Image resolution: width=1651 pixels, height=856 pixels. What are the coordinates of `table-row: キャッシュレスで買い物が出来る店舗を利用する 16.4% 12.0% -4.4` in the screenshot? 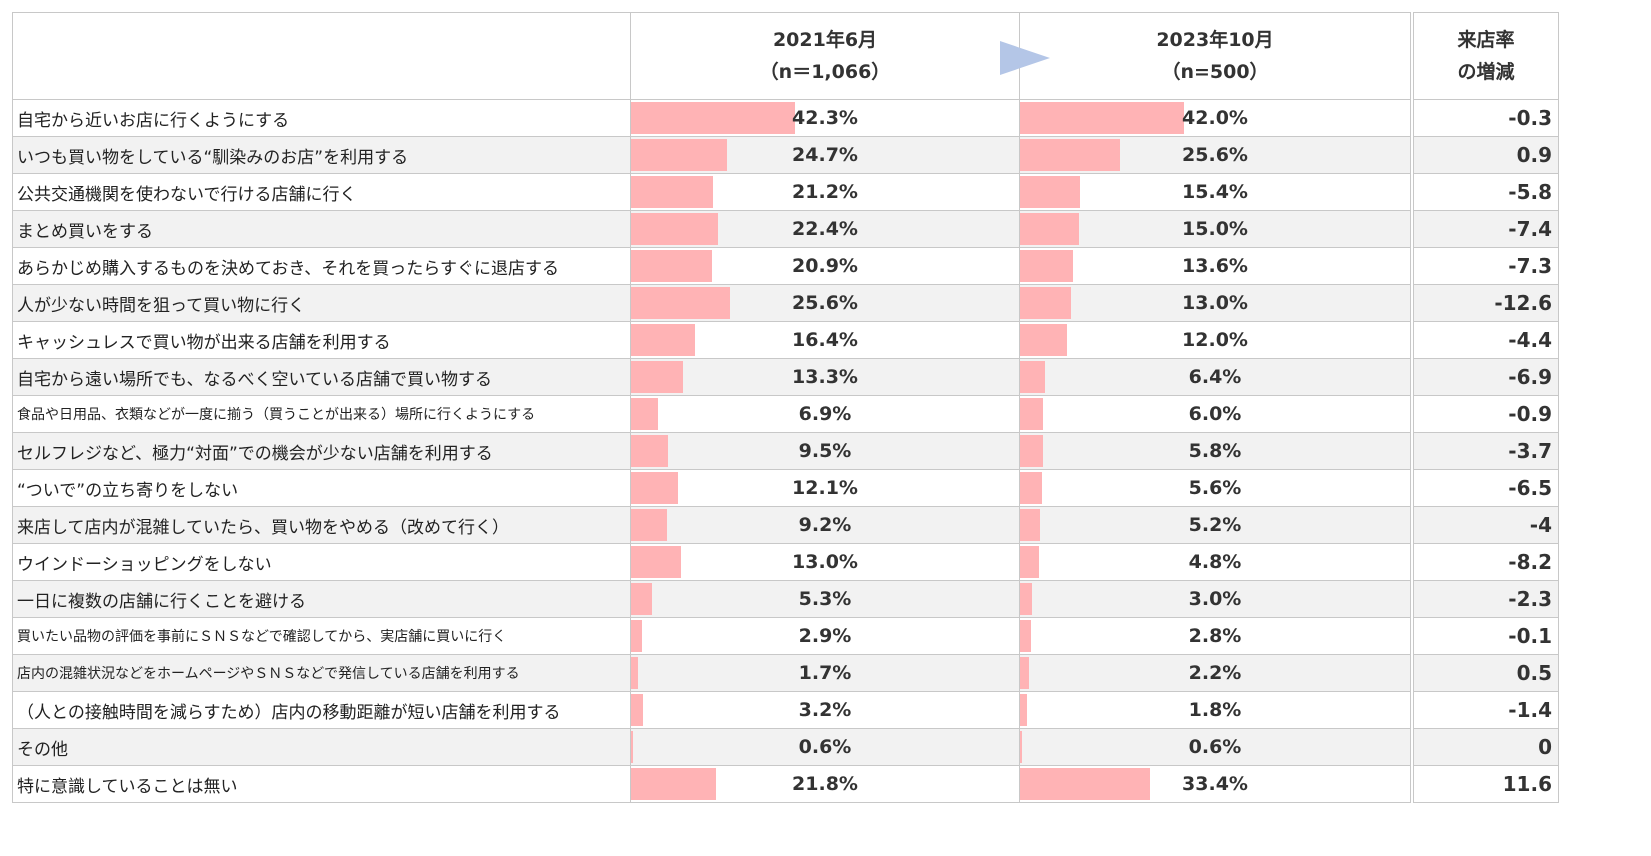 It's located at (785, 340).